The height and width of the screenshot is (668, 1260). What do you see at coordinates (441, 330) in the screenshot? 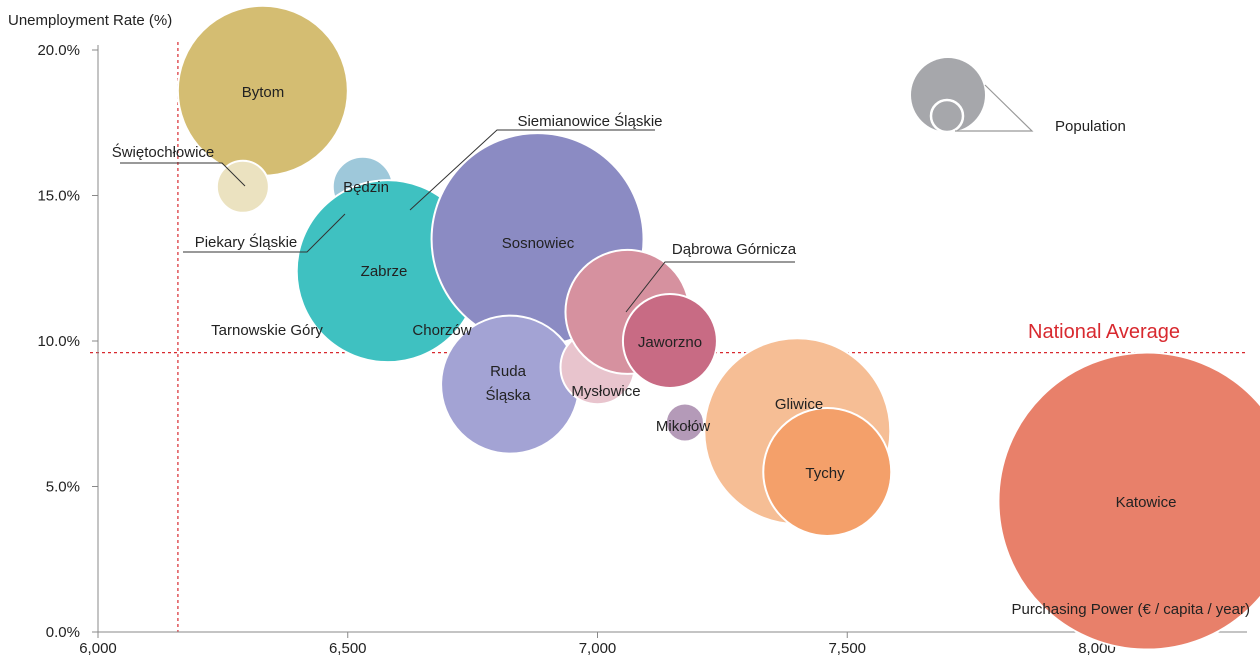
I see `label-chorzow: Chorzów` at bounding box center [441, 330].